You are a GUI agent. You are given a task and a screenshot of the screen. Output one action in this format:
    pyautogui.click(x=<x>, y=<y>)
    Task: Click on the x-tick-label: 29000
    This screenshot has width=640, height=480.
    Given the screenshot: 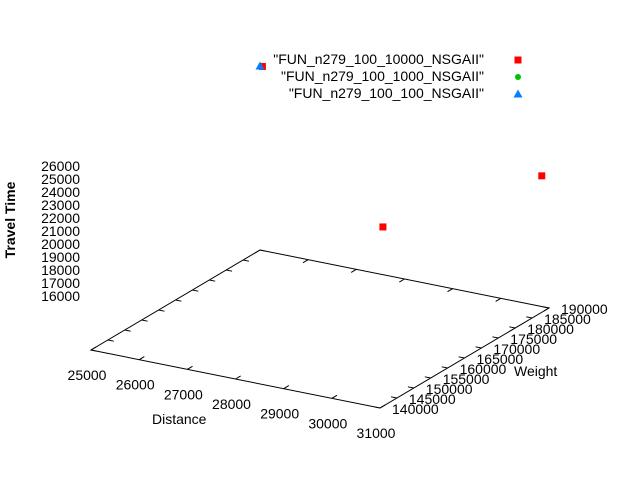 What is the action you would take?
    pyautogui.click(x=279, y=414)
    